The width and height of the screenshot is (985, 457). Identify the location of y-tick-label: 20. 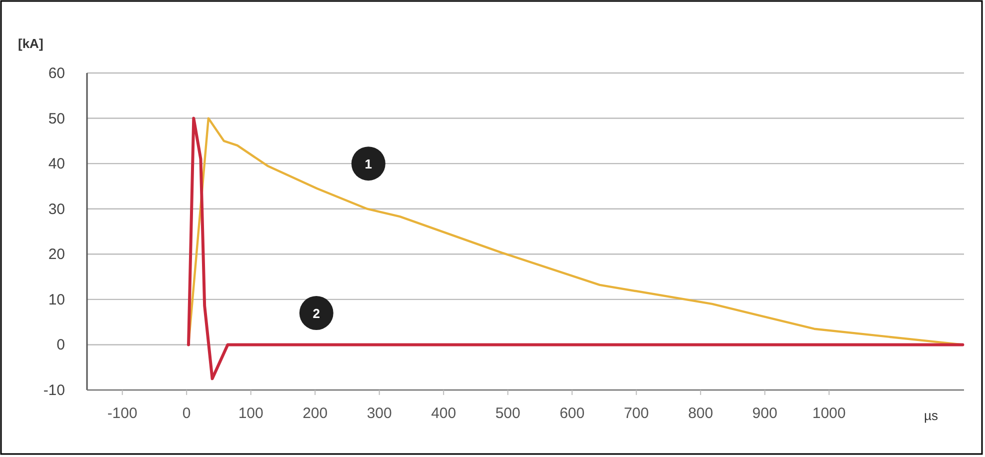
(56, 255).